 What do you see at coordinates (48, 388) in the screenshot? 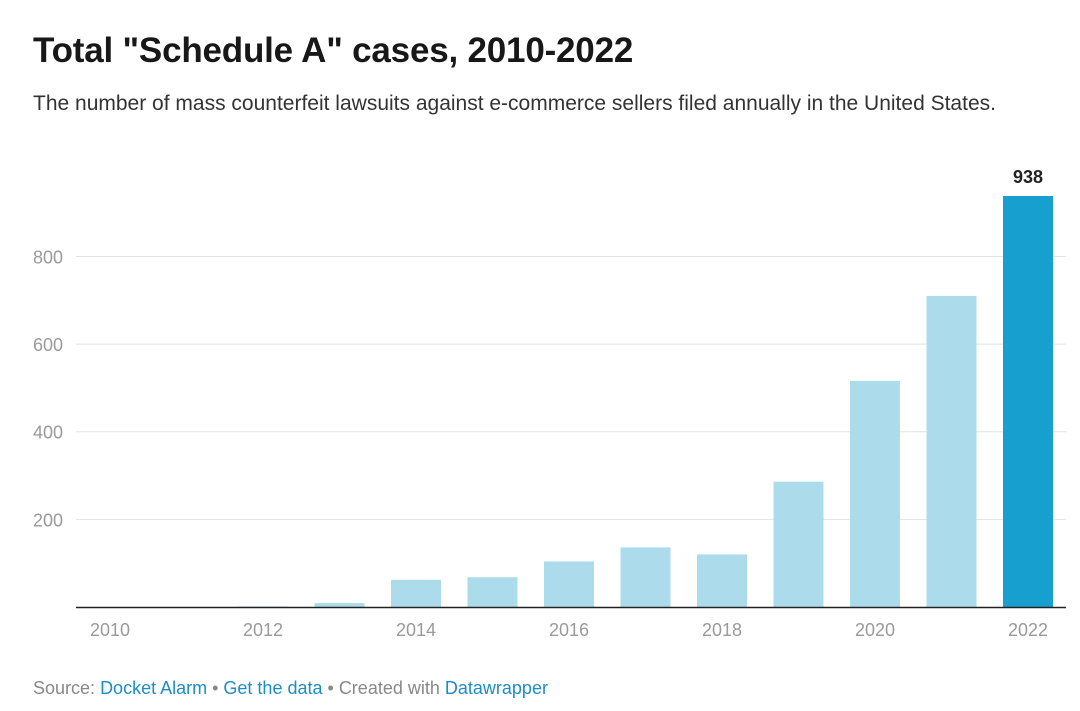
I see `y-axis-tick-labels: 200 400 600 800` at bounding box center [48, 388].